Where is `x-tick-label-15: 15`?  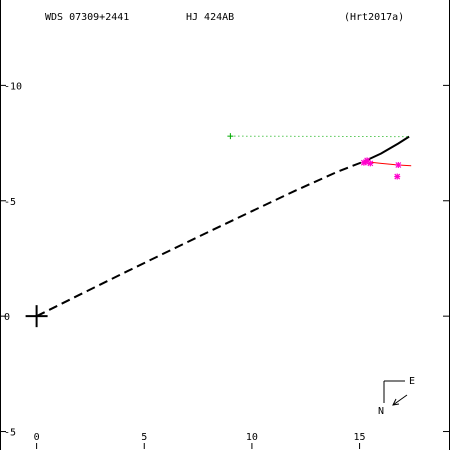
x-tick-label-15: 15 is located at coordinates (360, 437).